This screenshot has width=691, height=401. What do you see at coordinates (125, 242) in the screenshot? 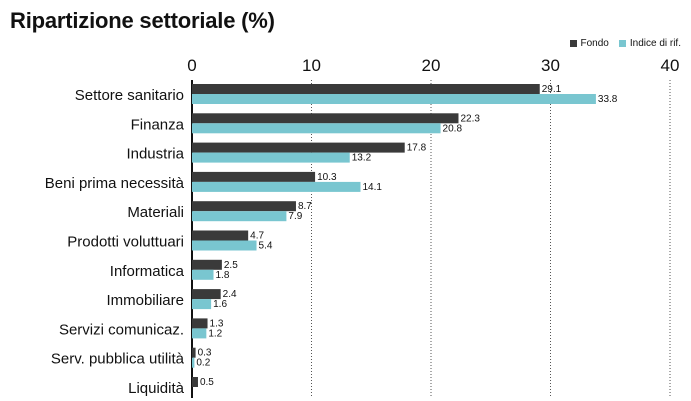
I see `category-label: Prodotti voluttuari` at bounding box center [125, 242].